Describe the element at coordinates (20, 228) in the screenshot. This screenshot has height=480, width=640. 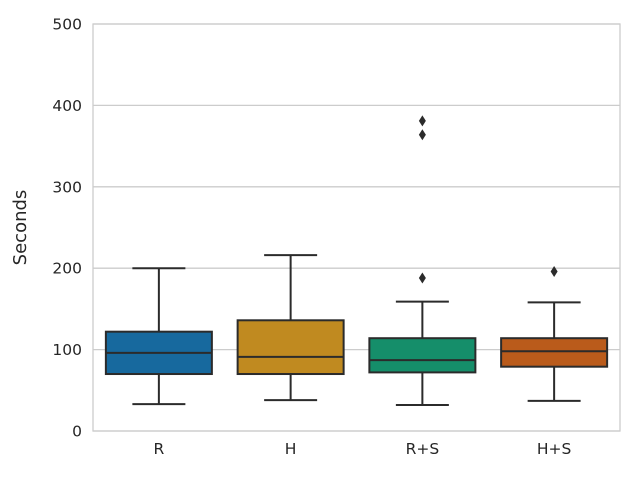
I see `y-axis-label: Seconds` at that location.